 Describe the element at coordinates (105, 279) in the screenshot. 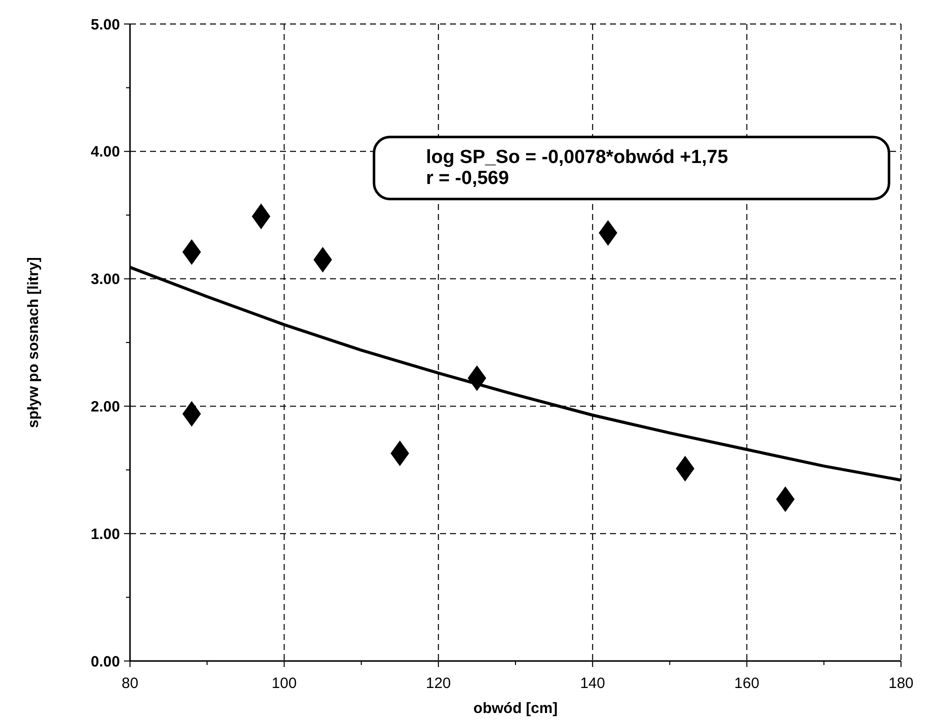

I see `y-tick-label: 3.00` at that location.